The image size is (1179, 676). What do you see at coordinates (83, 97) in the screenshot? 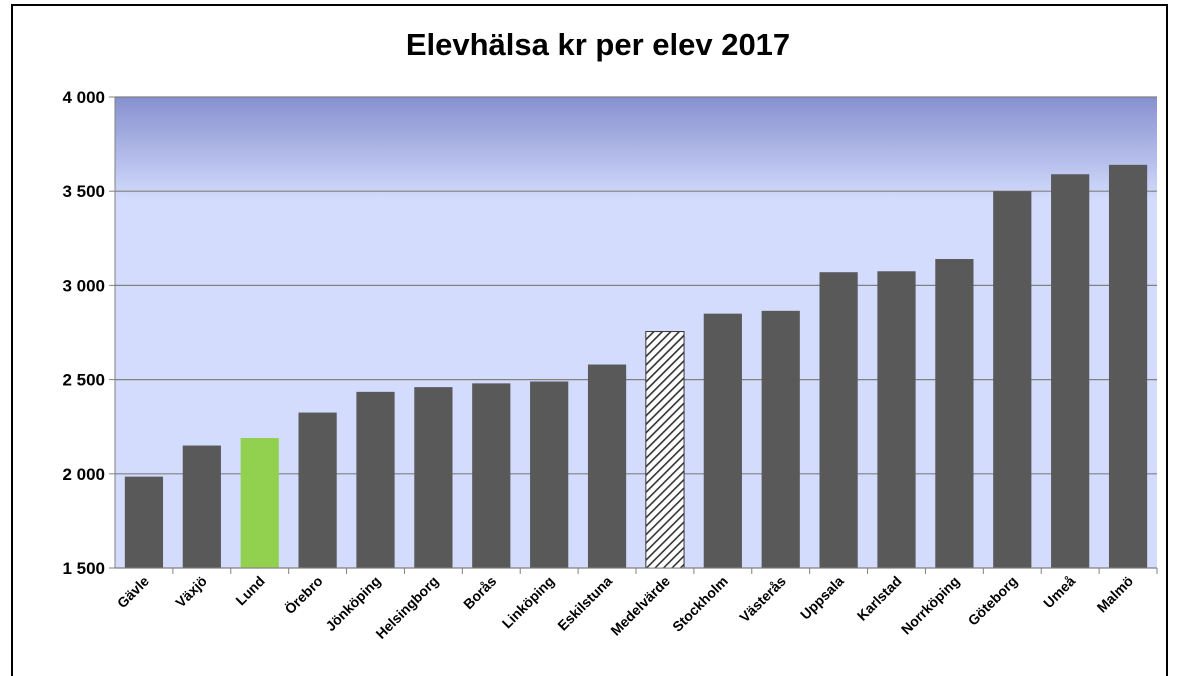
I see `y-tick-label: 4 000` at bounding box center [83, 97].